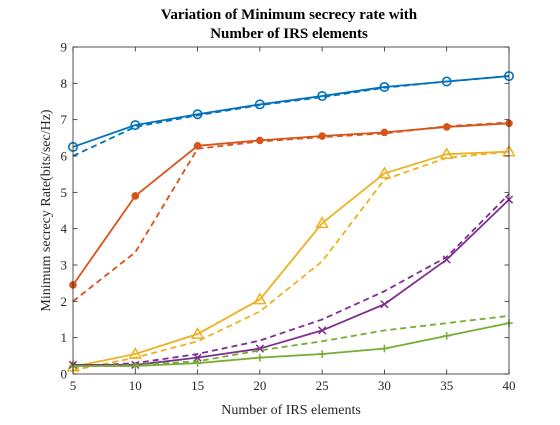 This screenshot has height=425, width=560. I want to click on y-tick-label-5: 5, so click(64, 192).